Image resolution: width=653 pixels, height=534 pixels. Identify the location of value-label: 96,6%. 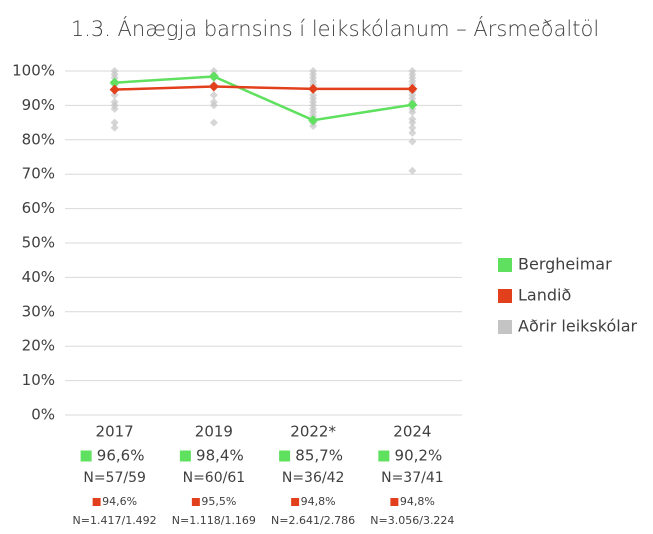
(121, 456).